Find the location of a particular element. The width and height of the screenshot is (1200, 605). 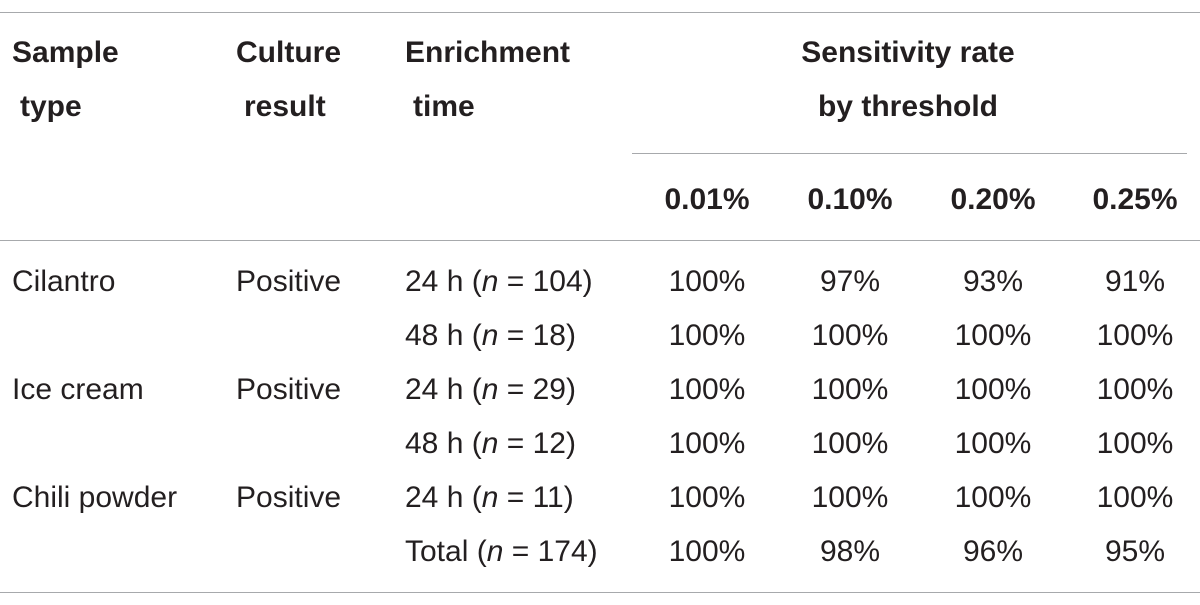

row-sensitivity-value: 91% is located at coordinates (1135, 281).